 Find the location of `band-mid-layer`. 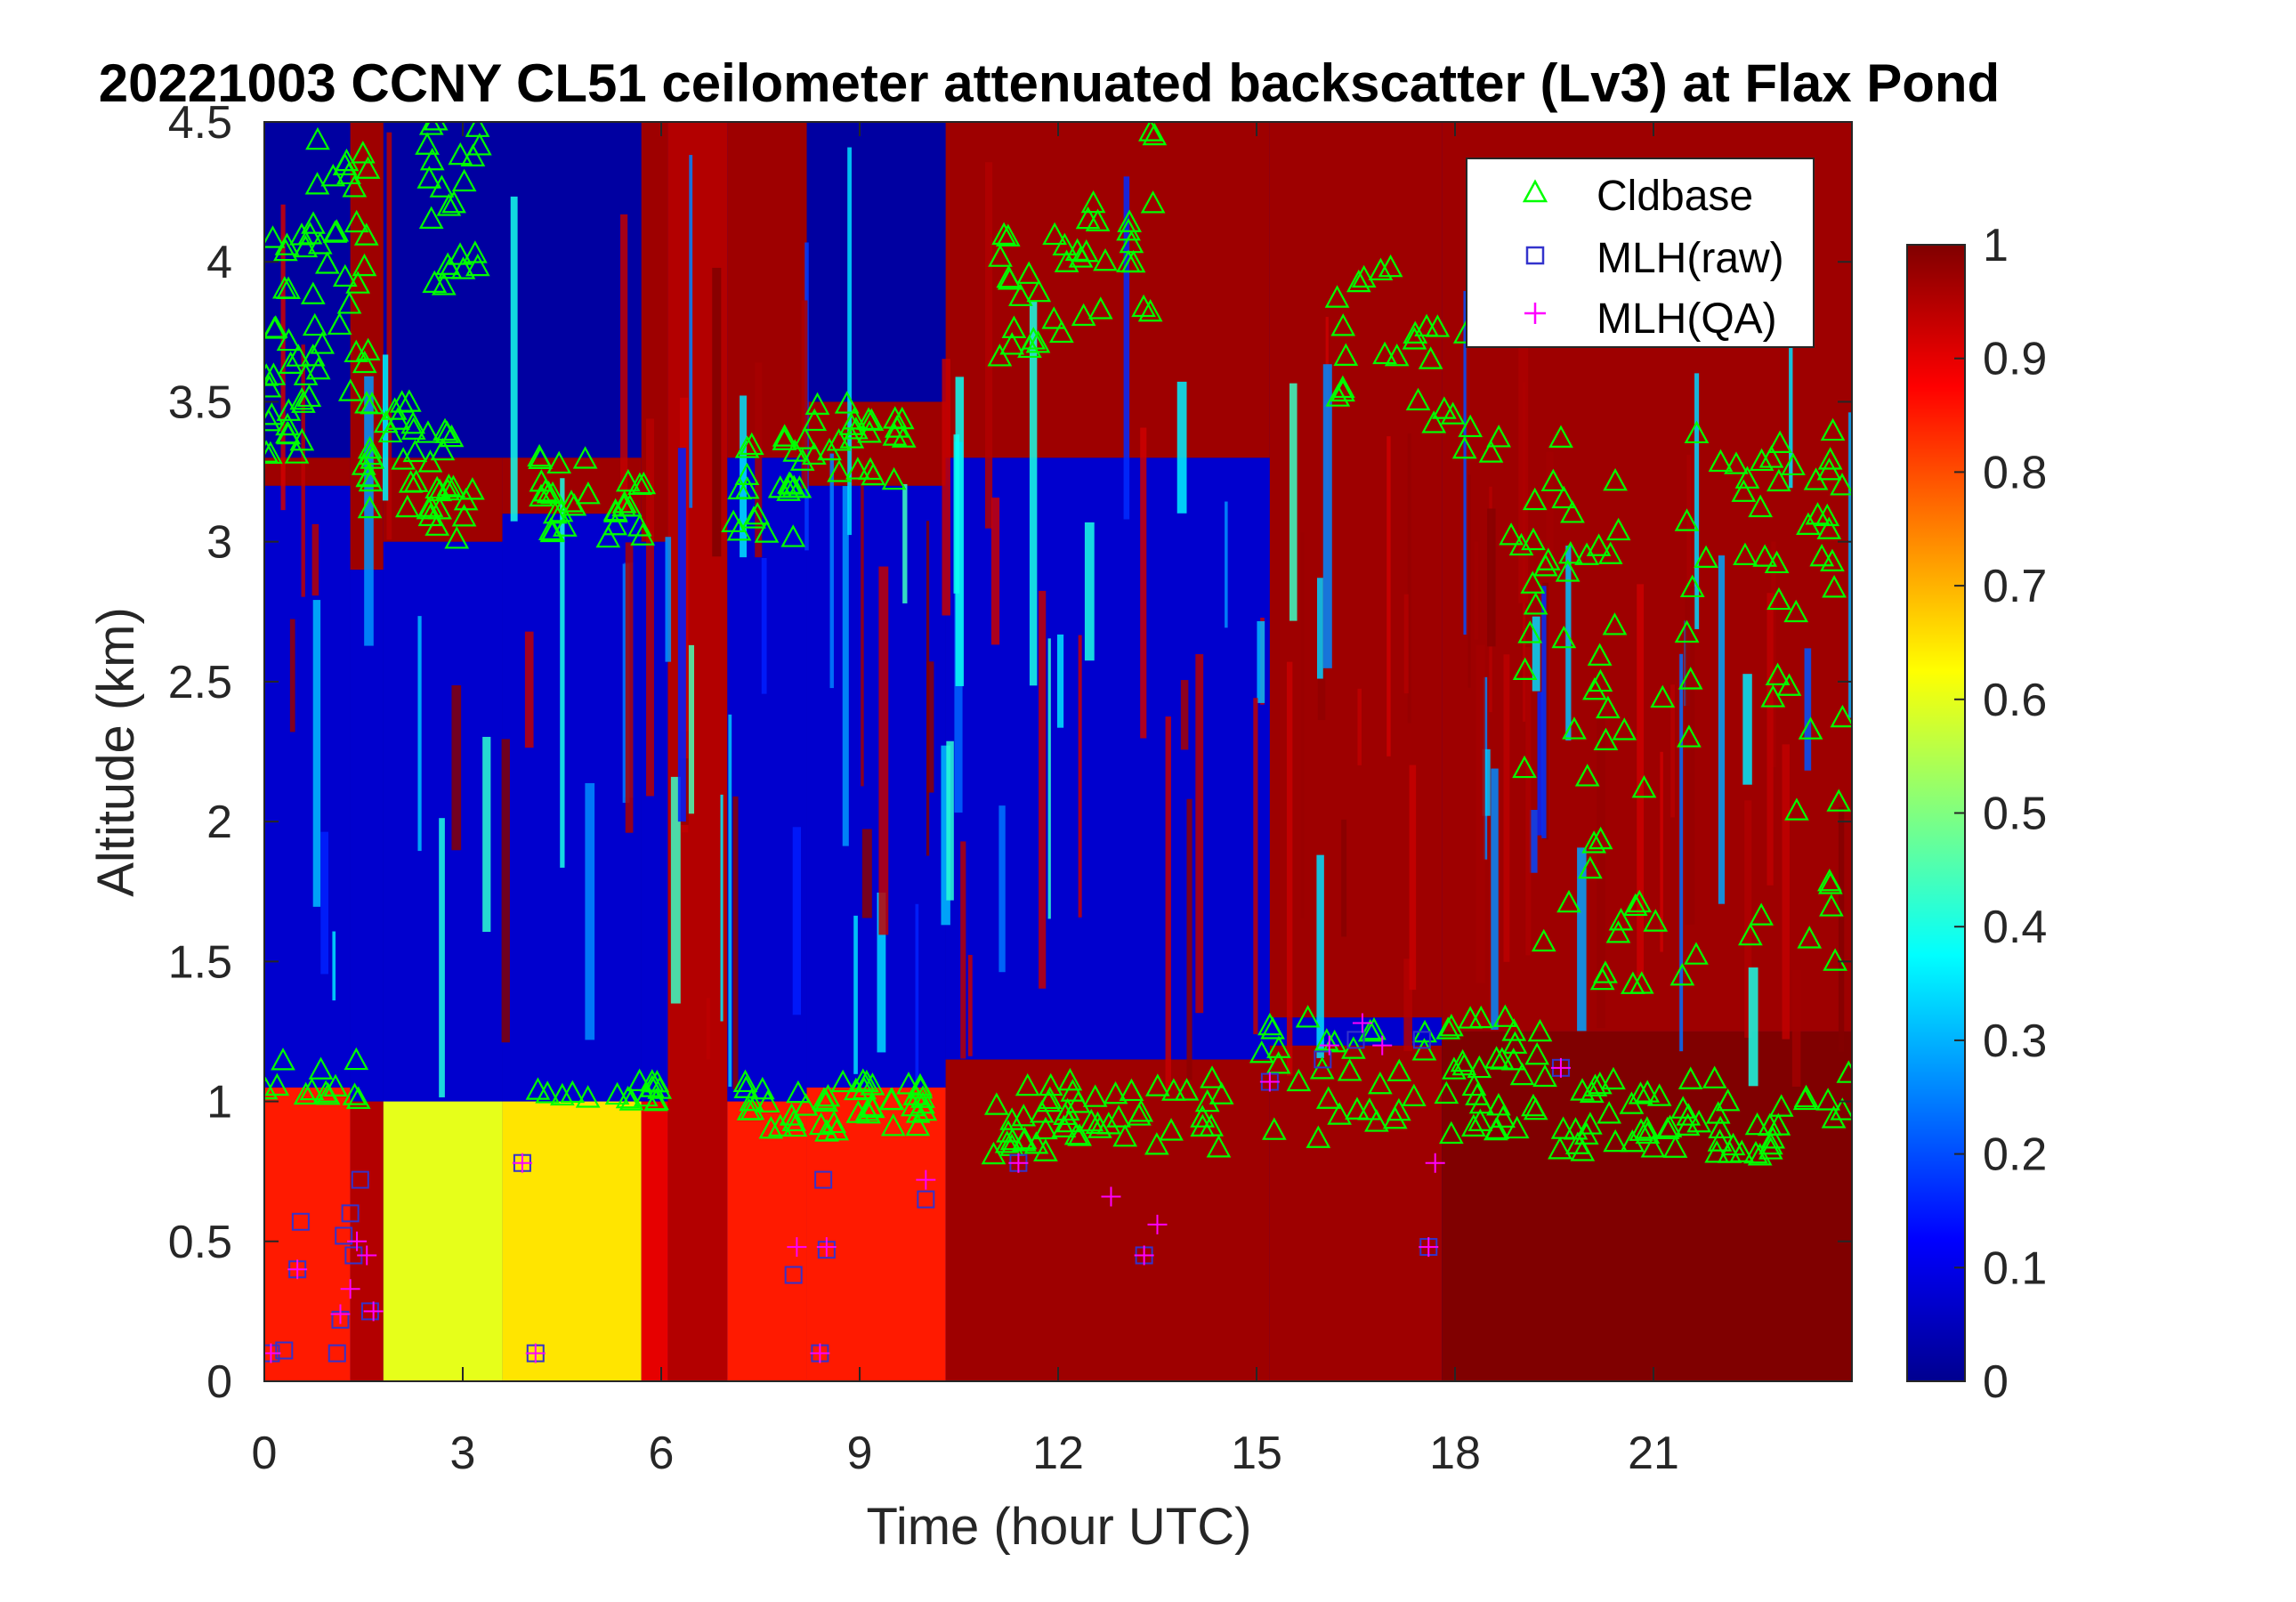

band-mid-layer is located at coordinates (876, 786).